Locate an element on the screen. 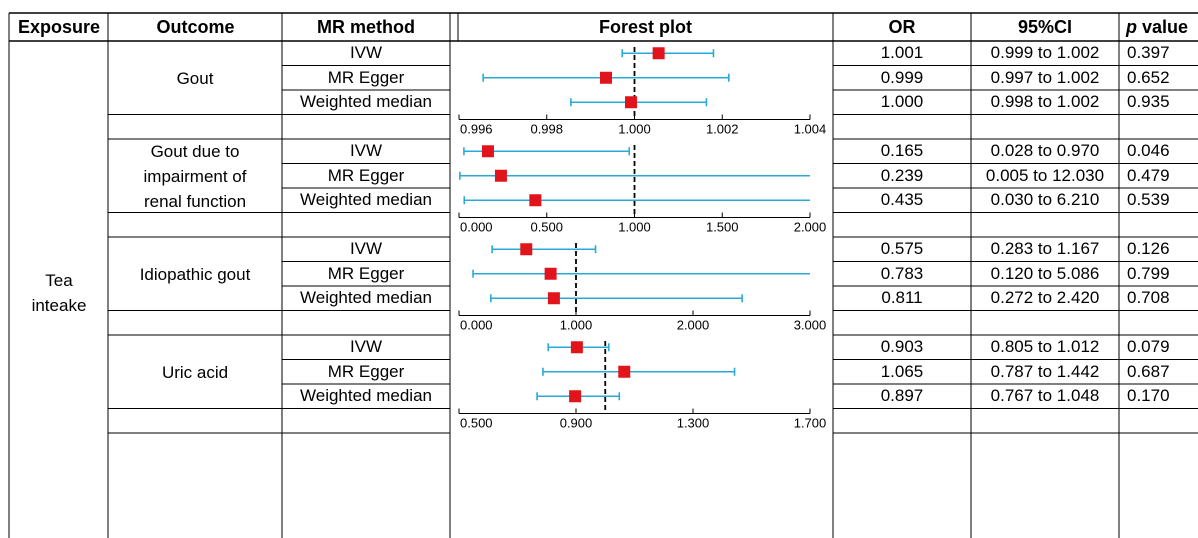 Image resolution: width=1198 pixels, height=538 pixels. p-value-cell: 0.170 is located at coordinates (1148, 395).